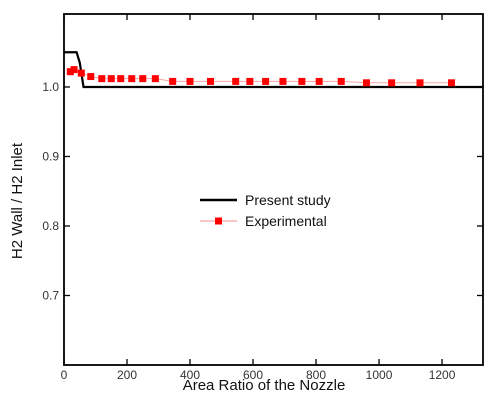 The width and height of the screenshot is (485, 407). I want to click on y-axis-label: H2 Wall / H2 Inlet, so click(17, 200).